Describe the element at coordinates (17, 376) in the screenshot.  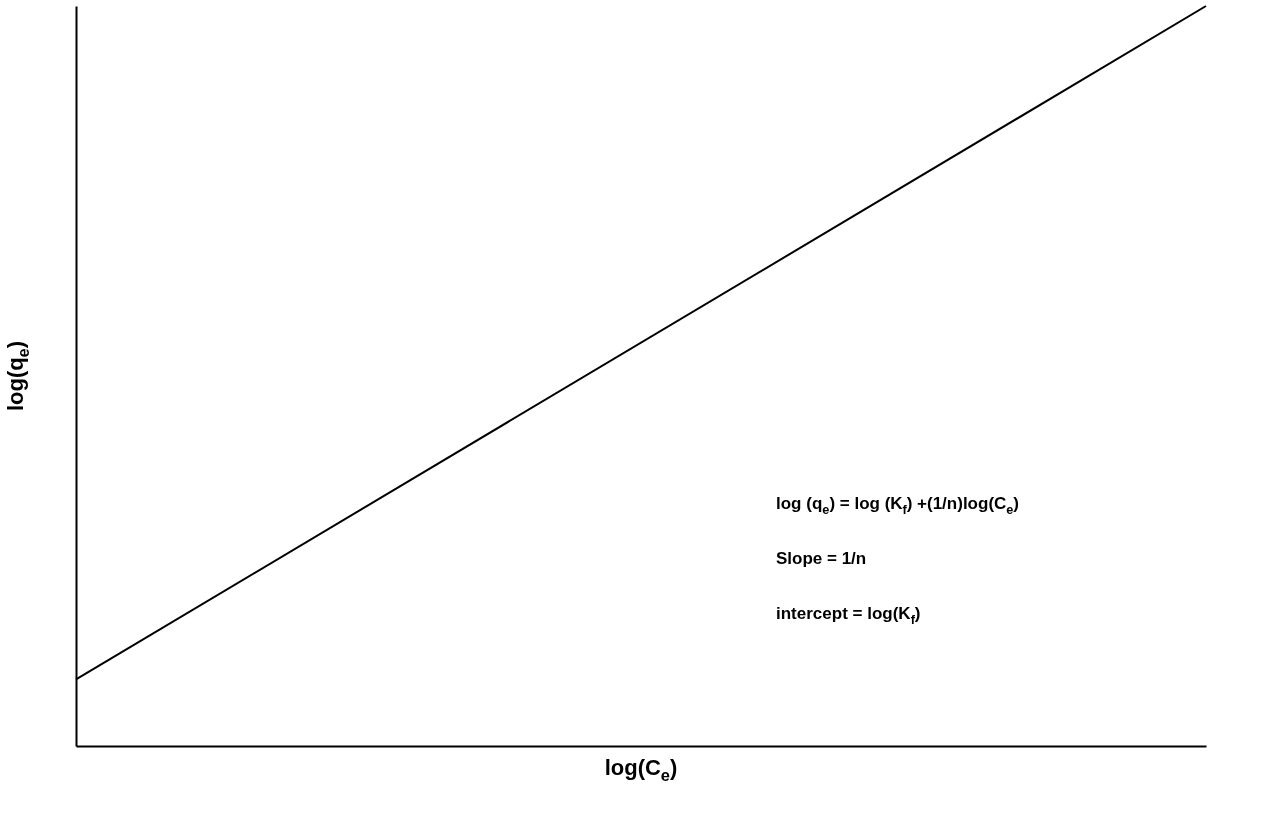
I see `y-axis-title: log(qe)` at that location.